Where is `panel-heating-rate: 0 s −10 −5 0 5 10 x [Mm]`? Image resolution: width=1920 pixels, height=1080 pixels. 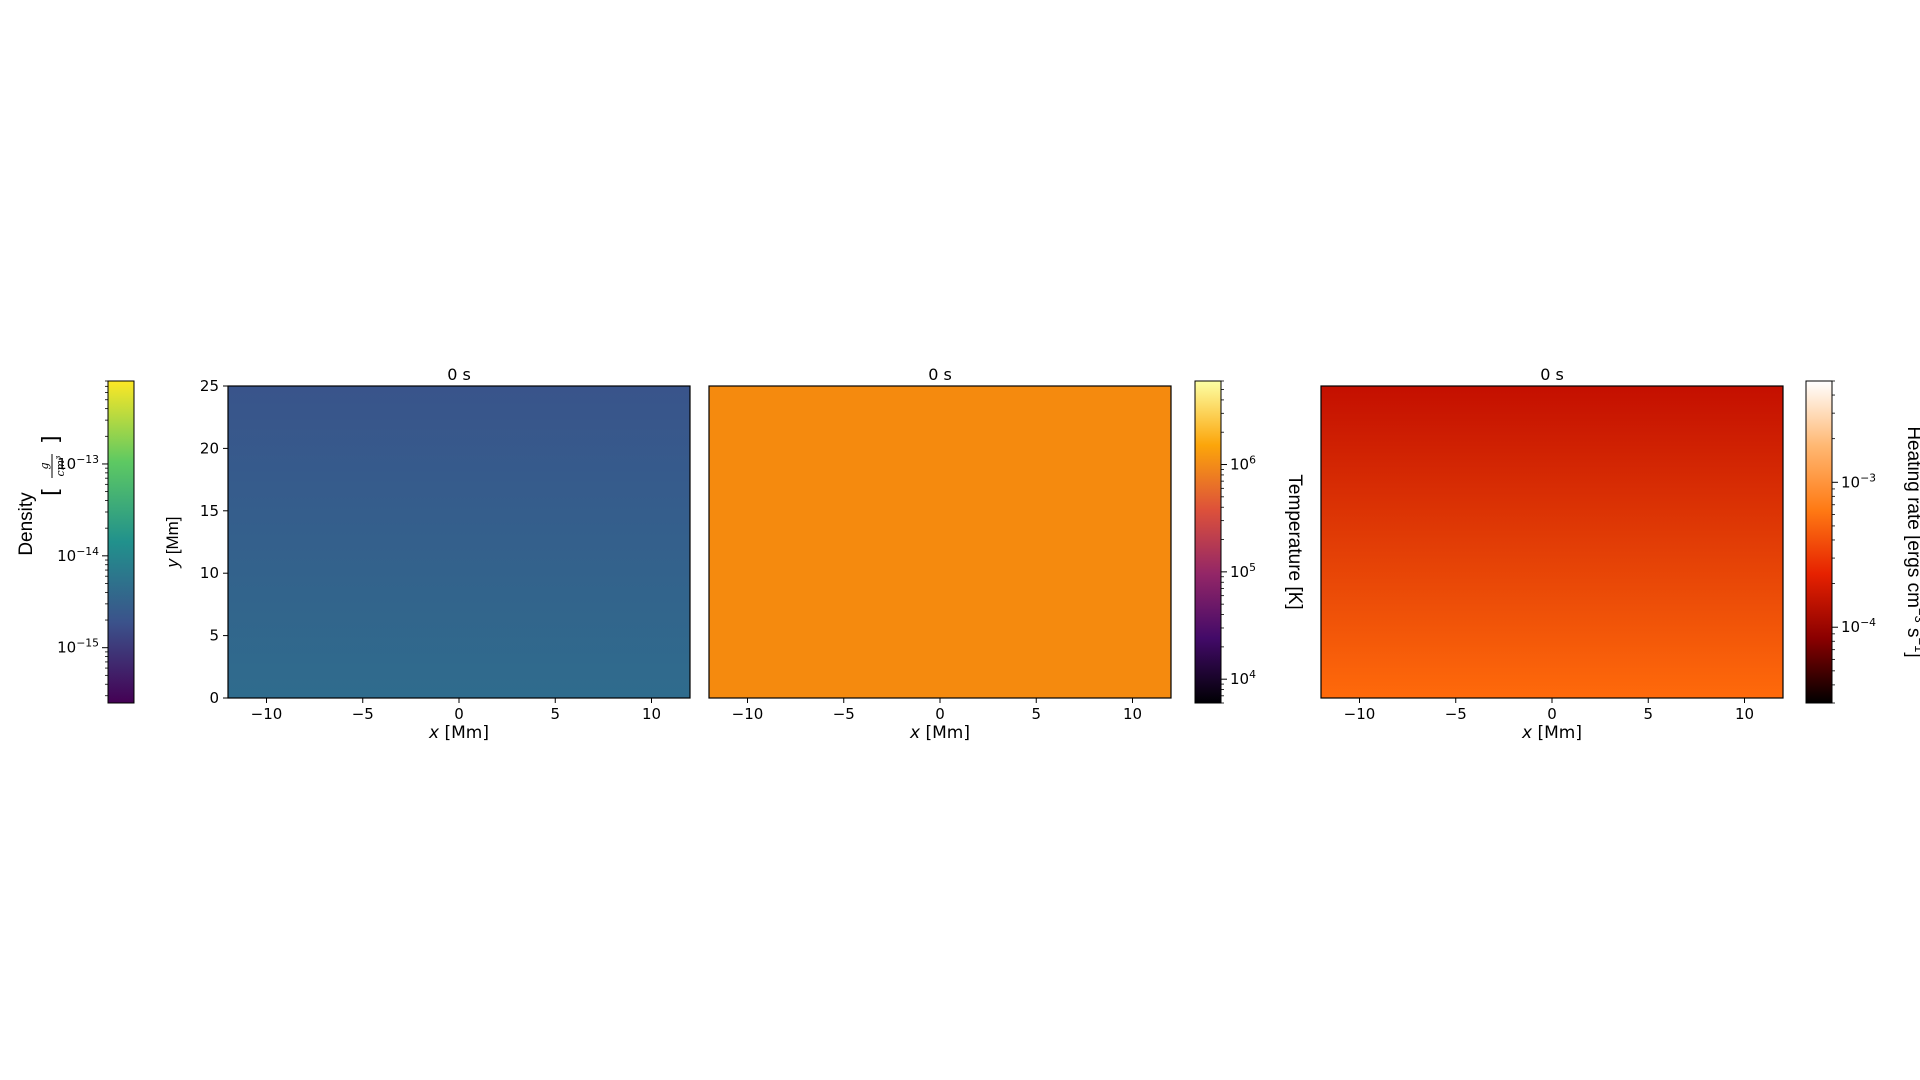
panel-heating-rate: 0 s −10 −5 0 5 10 x [Mm] is located at coordinates (1552, 554).